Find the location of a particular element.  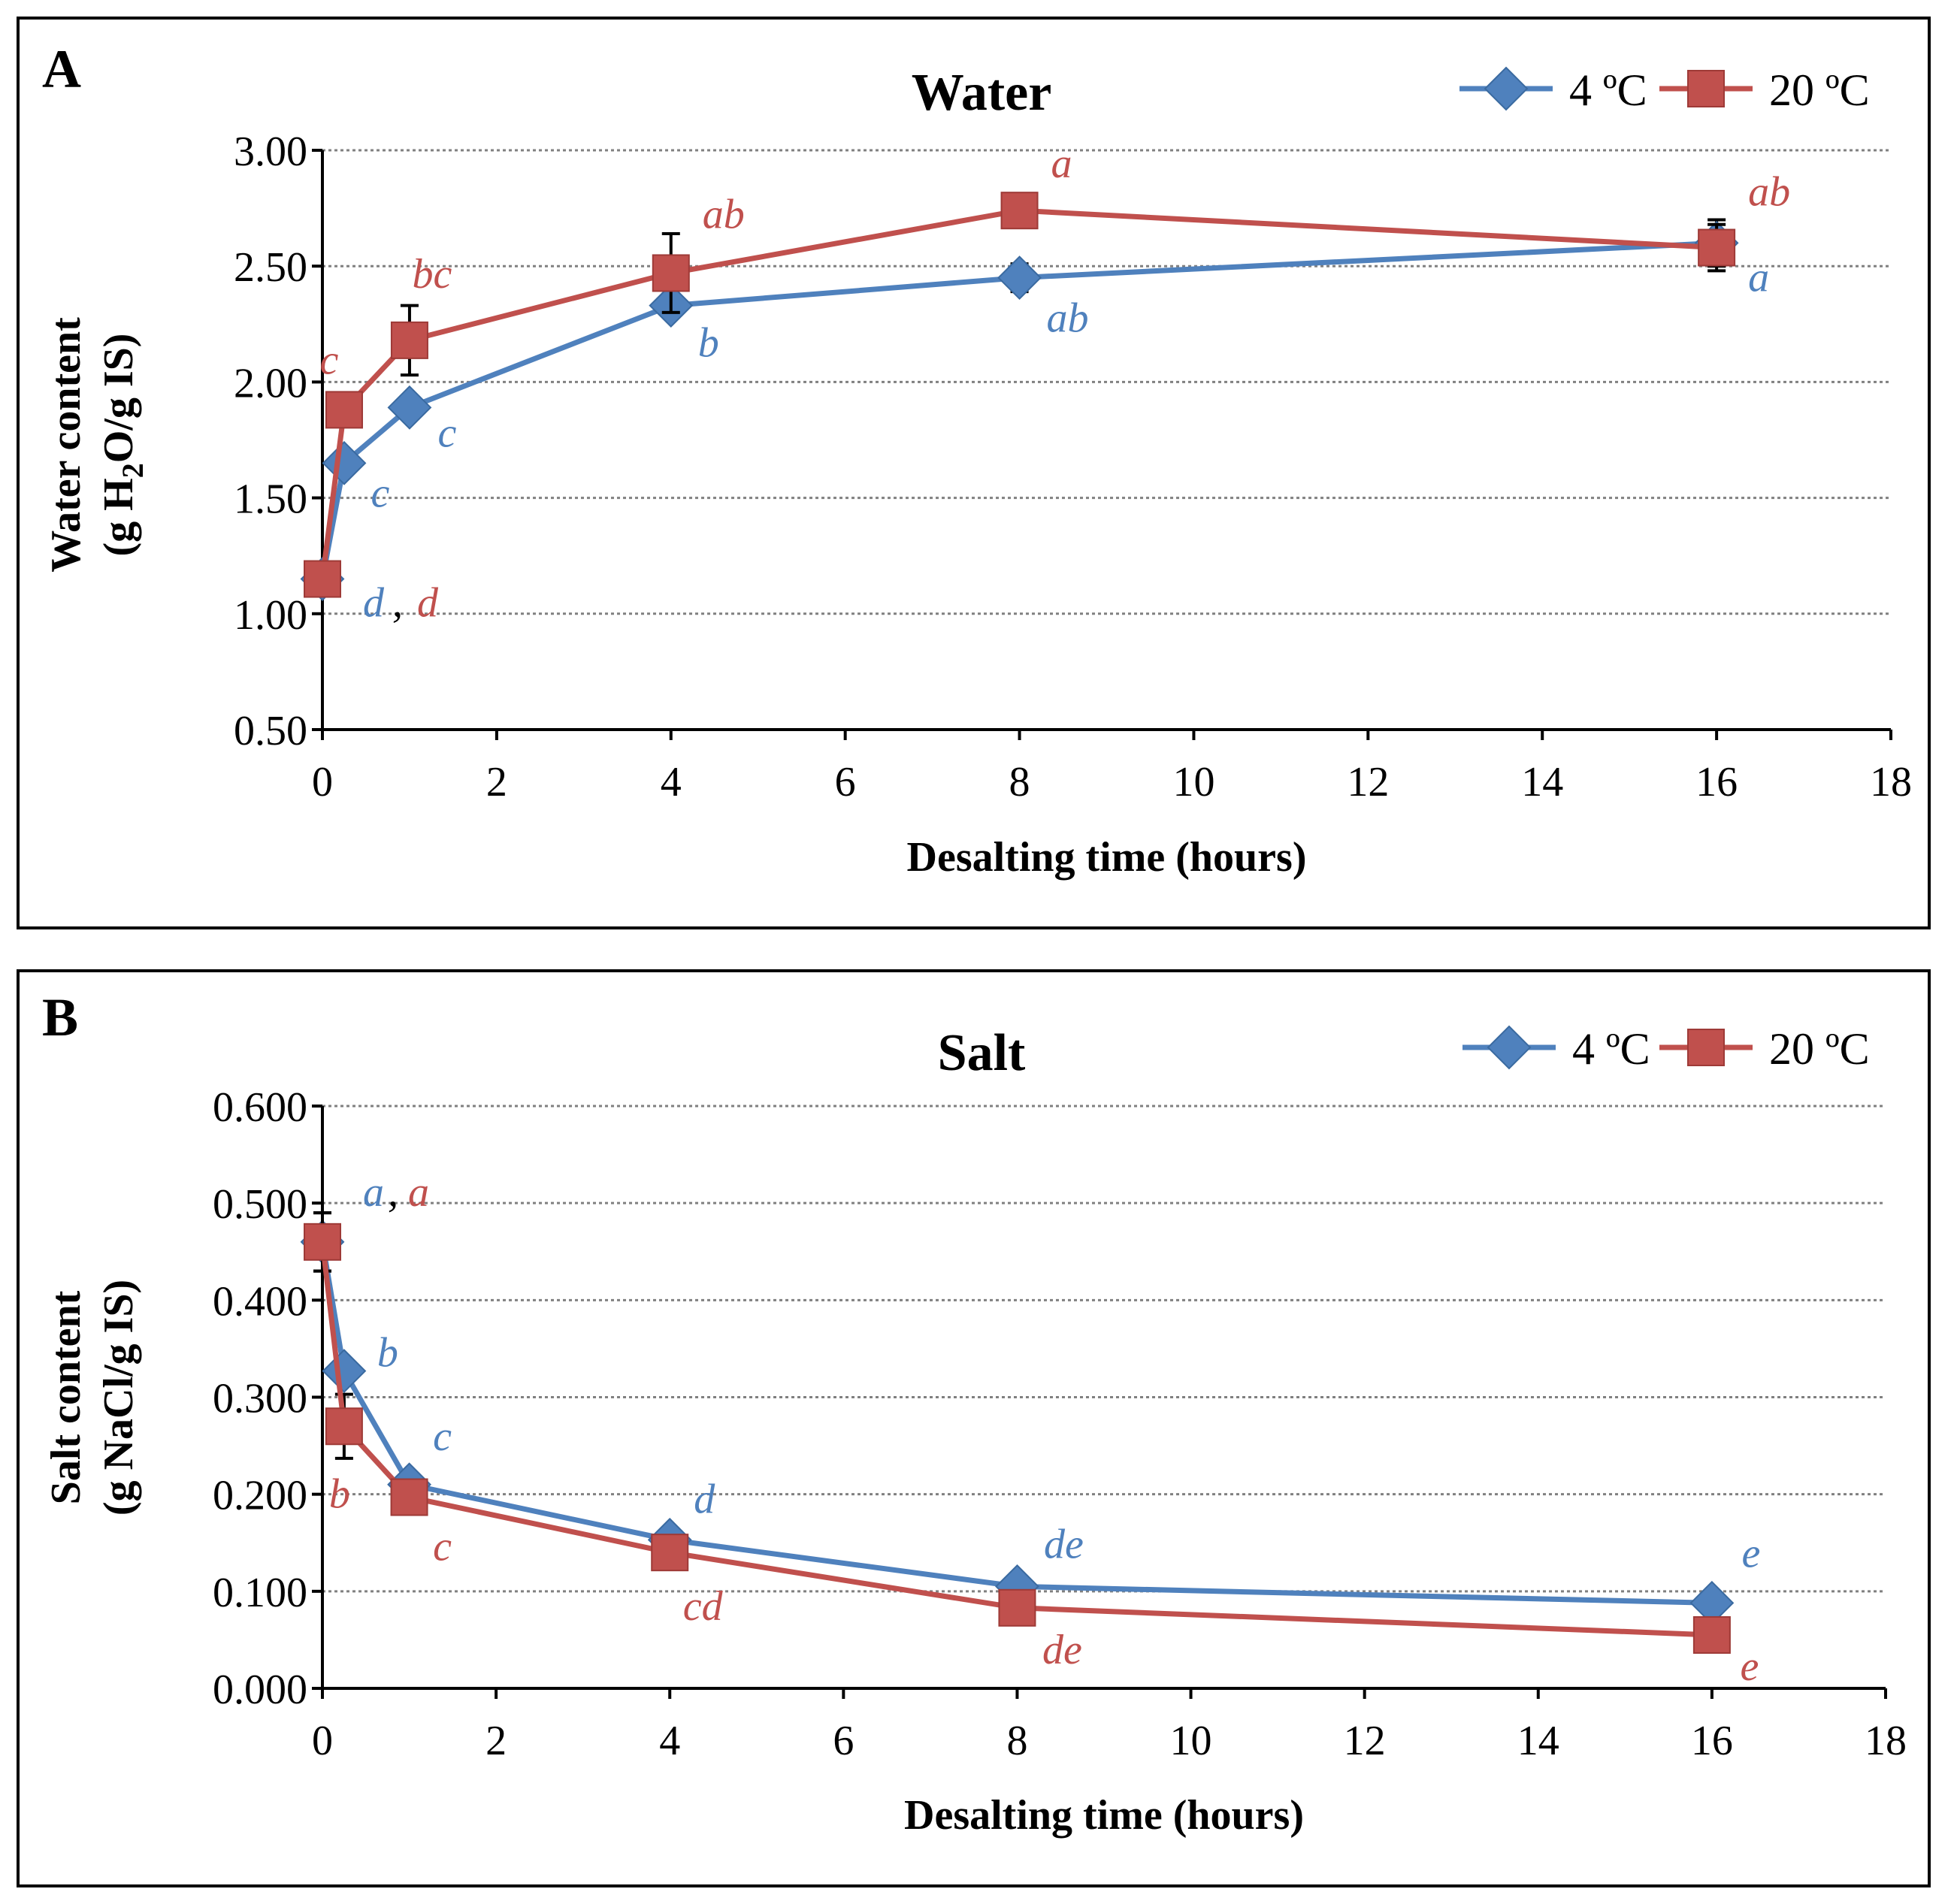

y-axis-title-line2: (g H2O/g IS) is located at coordinates (122, 445).